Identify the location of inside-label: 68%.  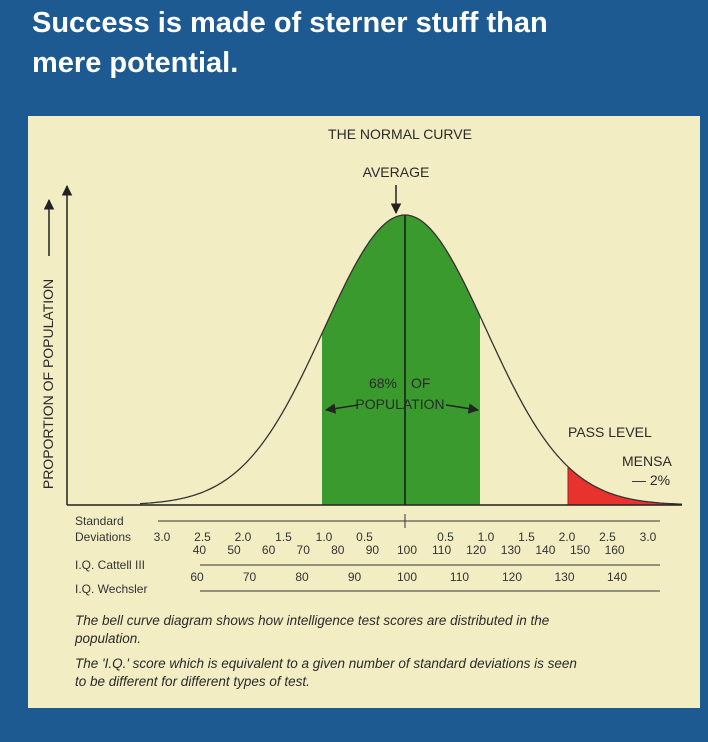
(383, 383).